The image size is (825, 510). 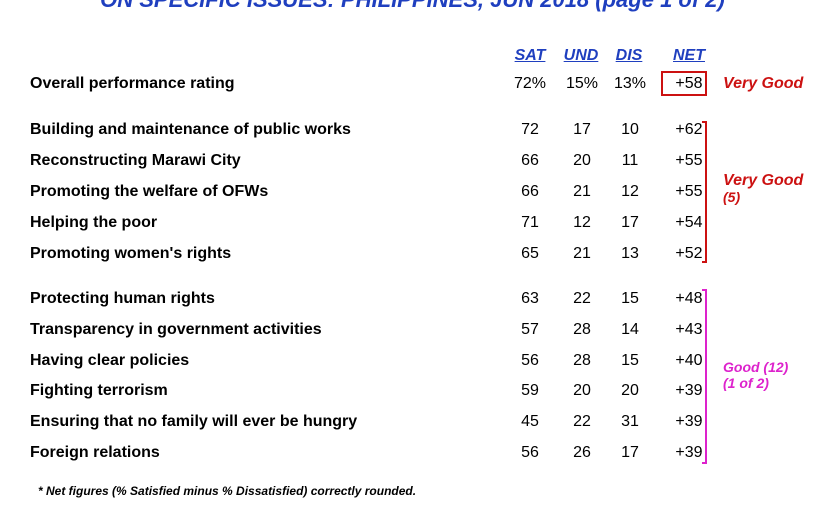 What do you see at coordinates (190, 129) in the screenshot?
I see `row-label: Building and maintenance of public works` at bounding box center [190, 129].